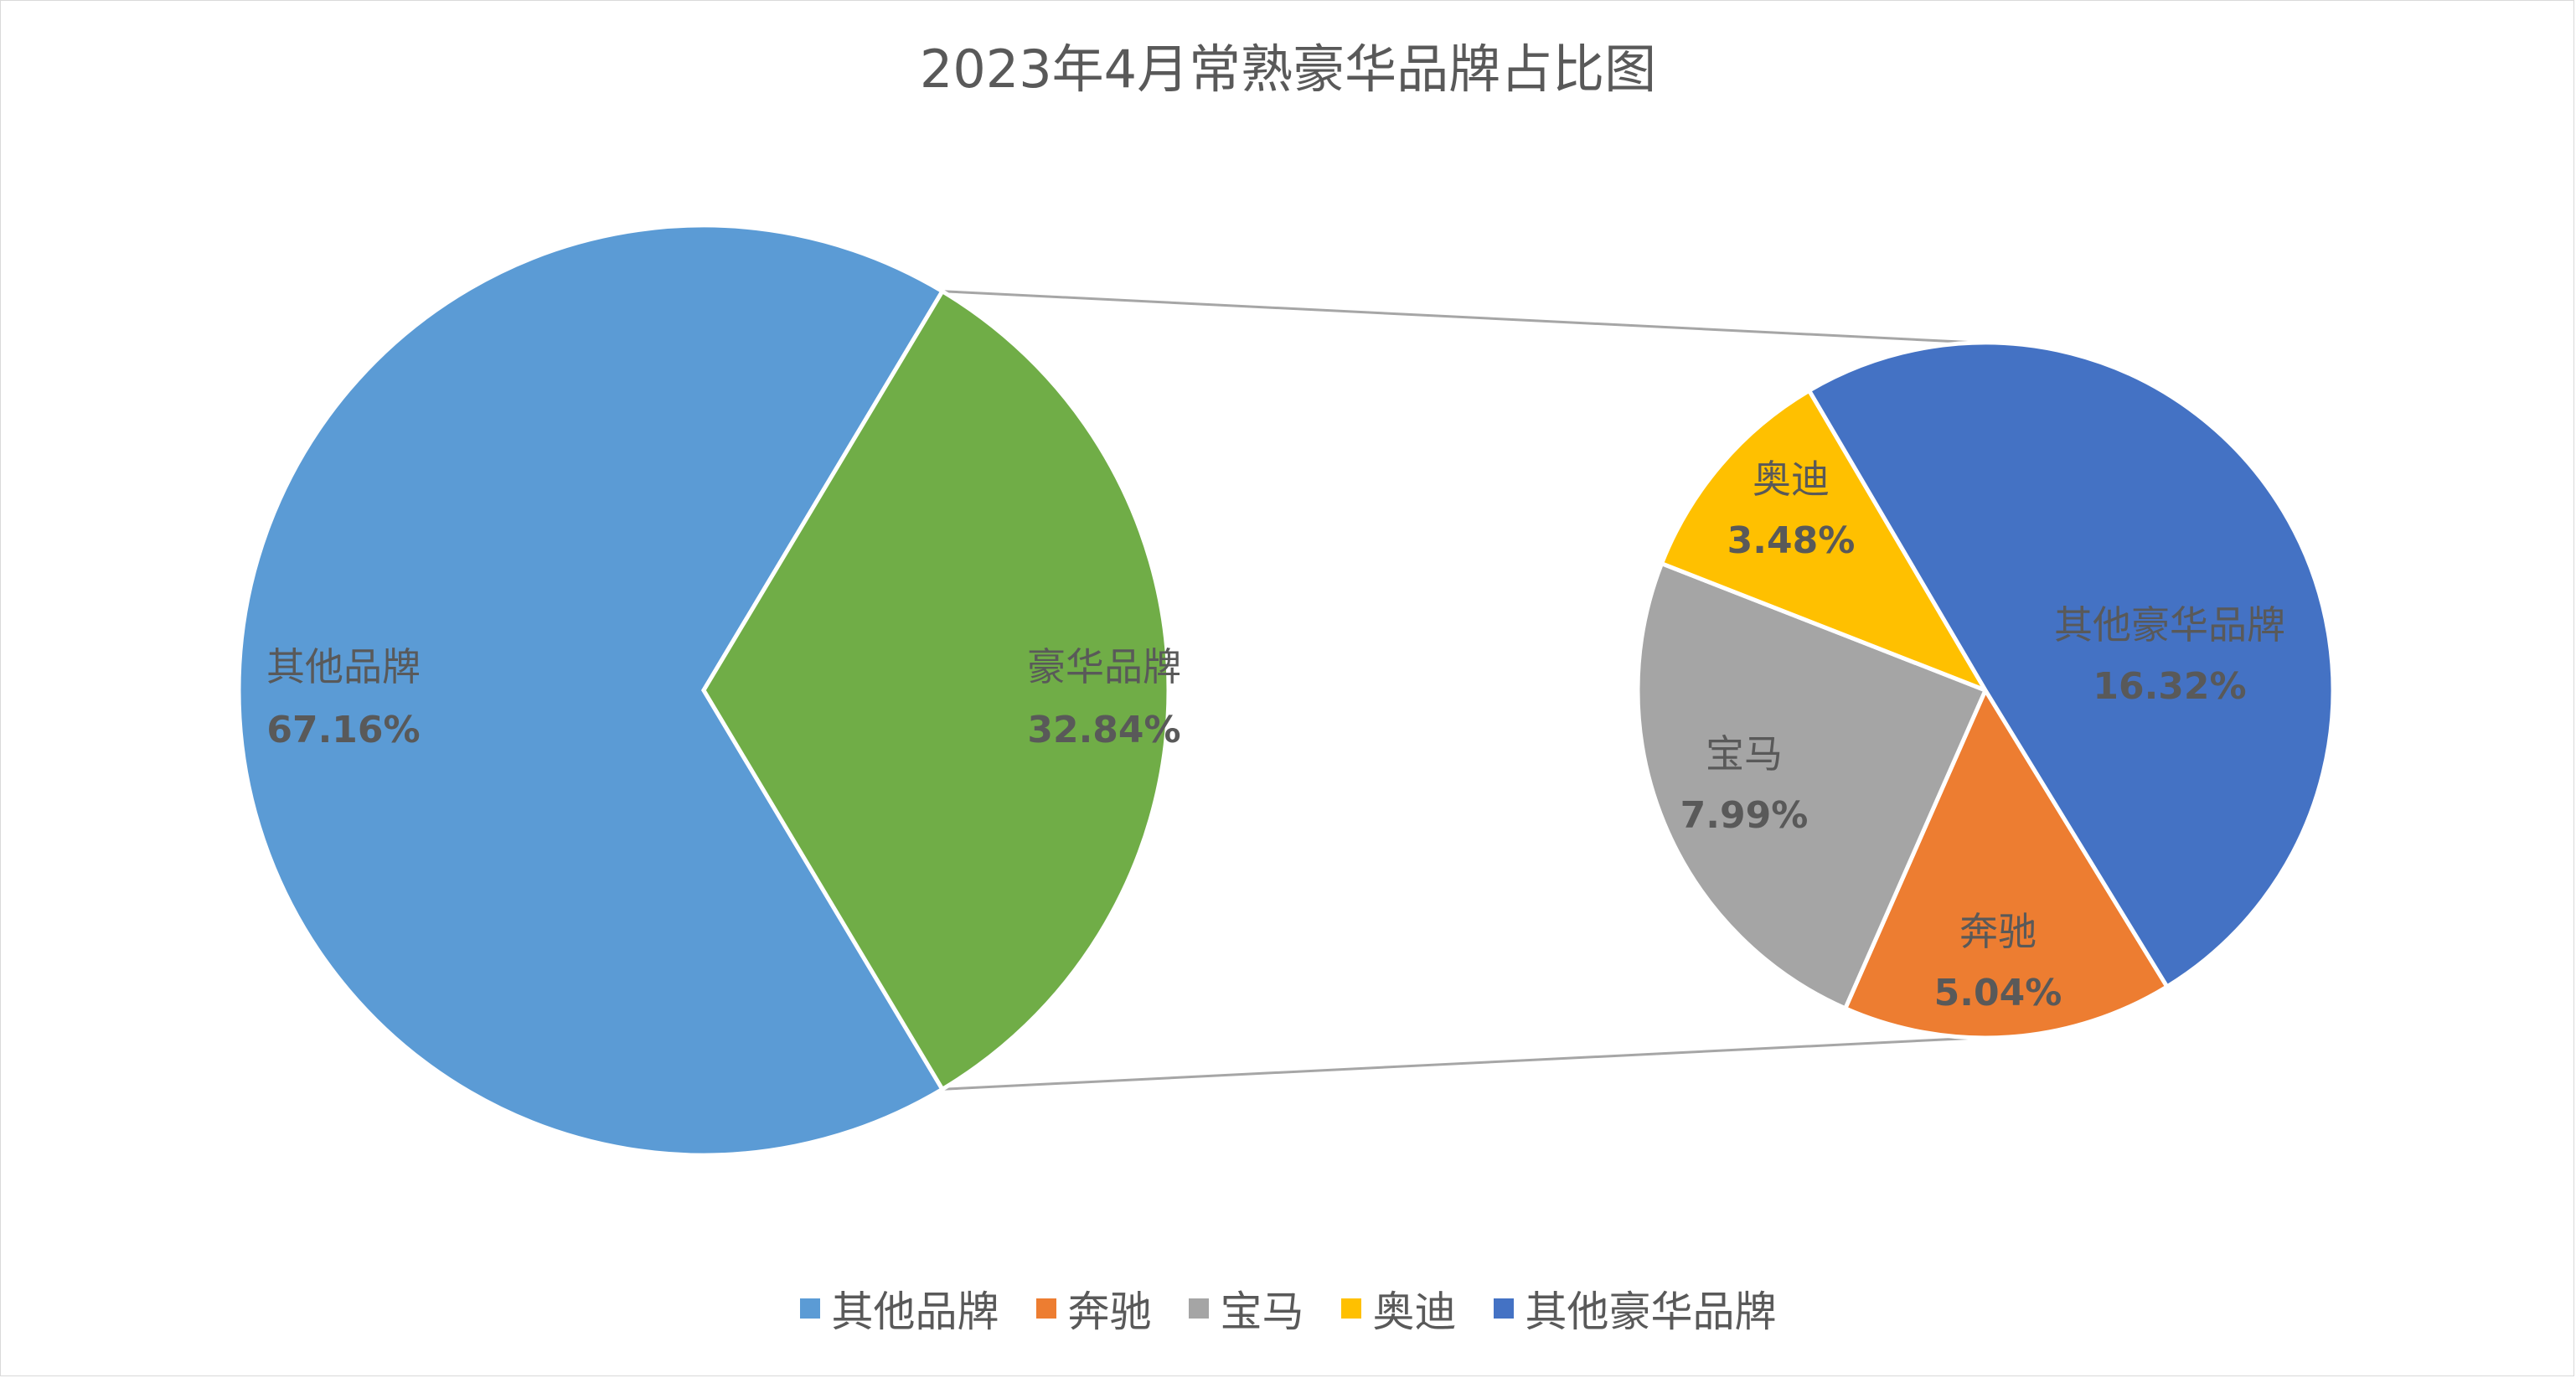 Image resolution: width=2576 pixels, height=1378 pixels. Describe the element at coordinates (936, 690) in the screenshot. I see `main-pie-slice-luxury-brands` at that location.